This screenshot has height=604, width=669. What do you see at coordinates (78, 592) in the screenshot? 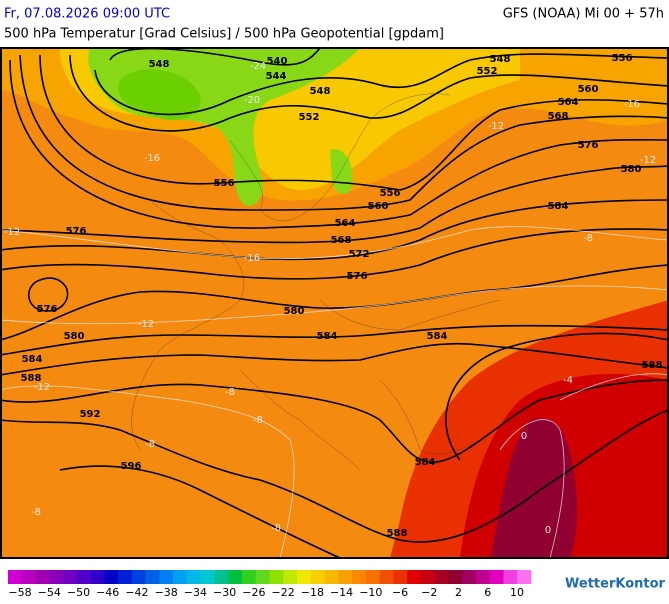
I see `colorbar-label: −50` at bounding box center [78, 592].